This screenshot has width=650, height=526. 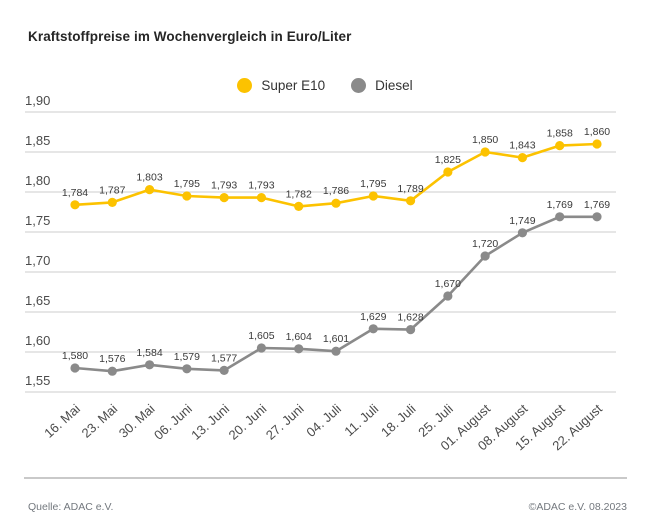 What do you see at coordinates (62, 421) in the screenshot?
I see `x-axis-tick-label: 16. Mai` at bounding box center [62, 421].